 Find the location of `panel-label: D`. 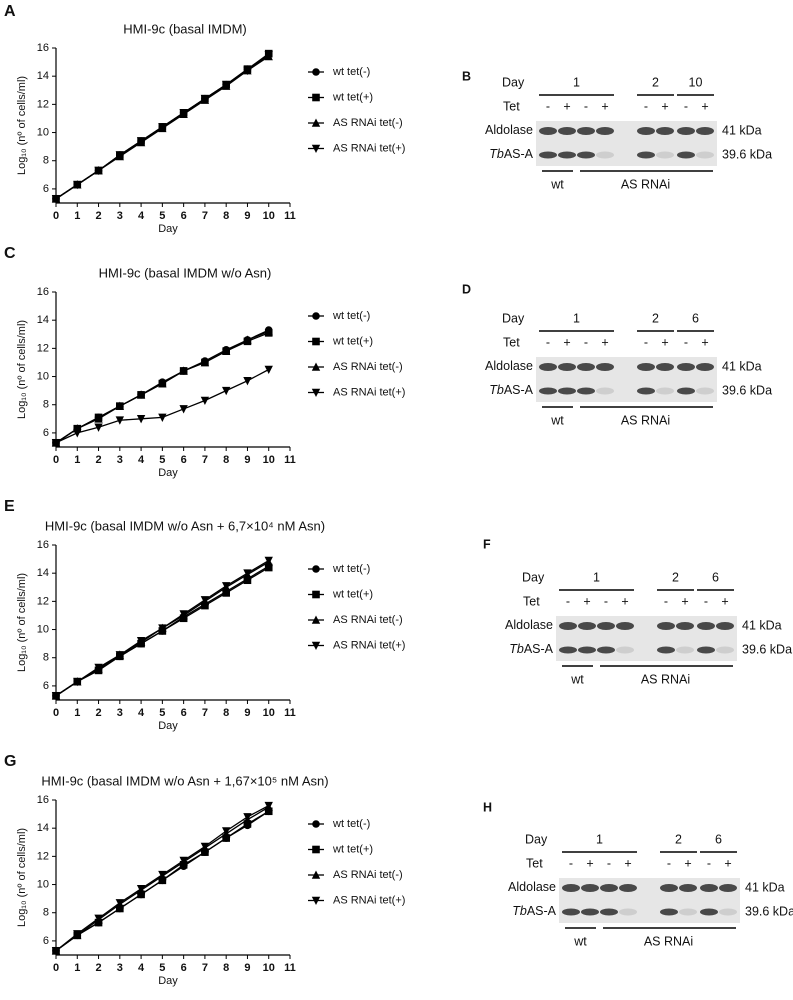

panel-label: D is located at coordinates (466, 289).